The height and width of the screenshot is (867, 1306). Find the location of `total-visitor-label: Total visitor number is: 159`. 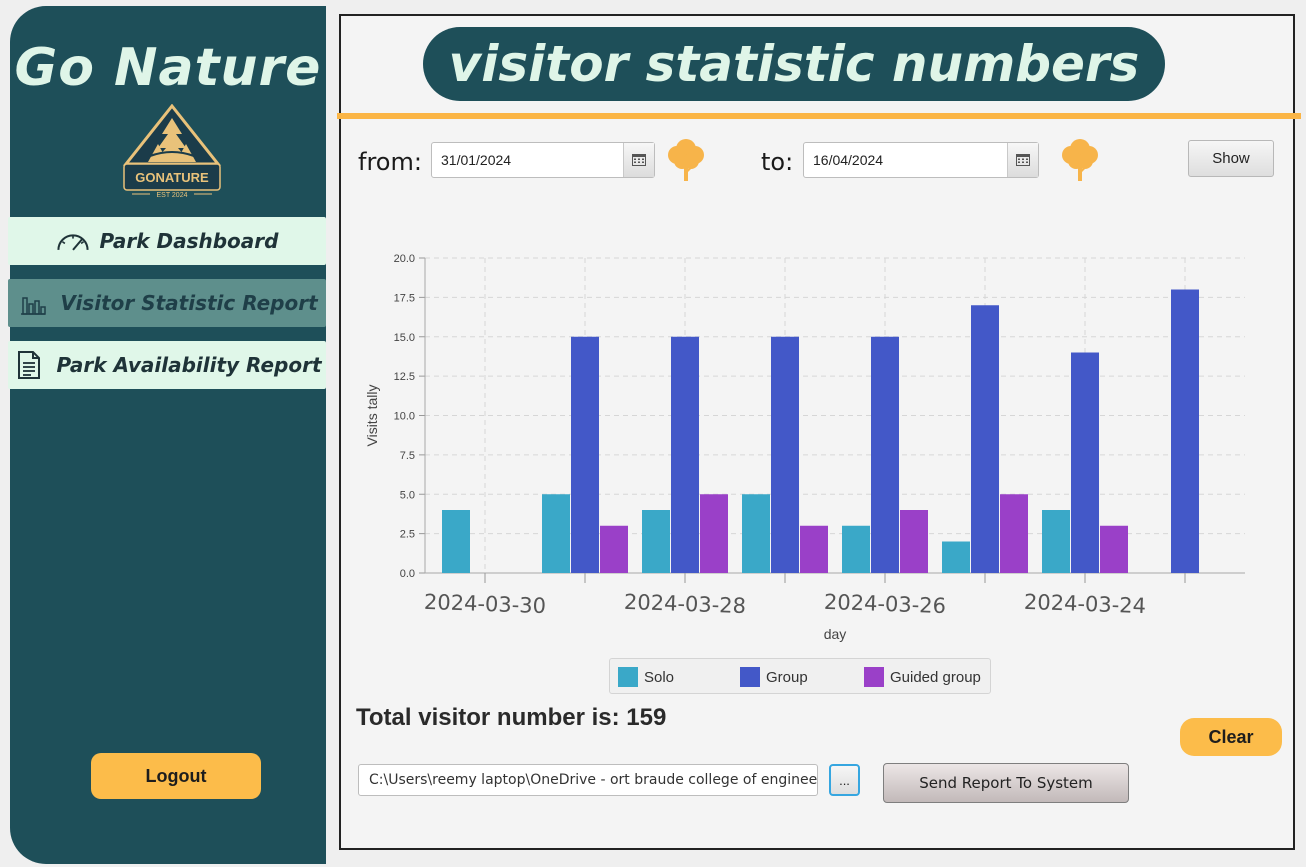

total-visitor-label: Total visitor number is: 159 is located at coordinates (511, 717).